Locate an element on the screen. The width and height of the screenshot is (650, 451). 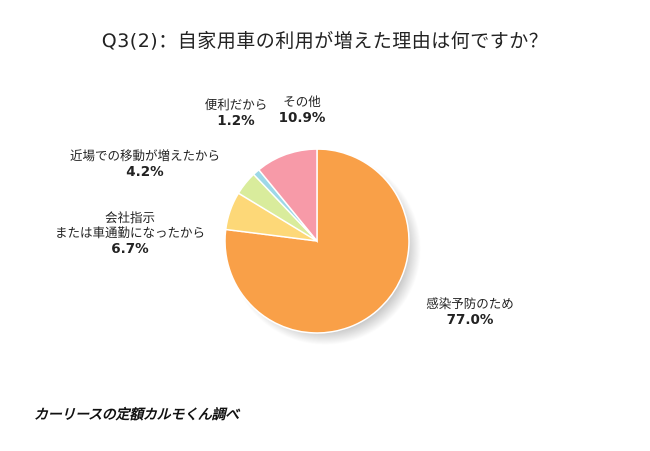
slice-label: その他 is located at coordinates (302, 101).